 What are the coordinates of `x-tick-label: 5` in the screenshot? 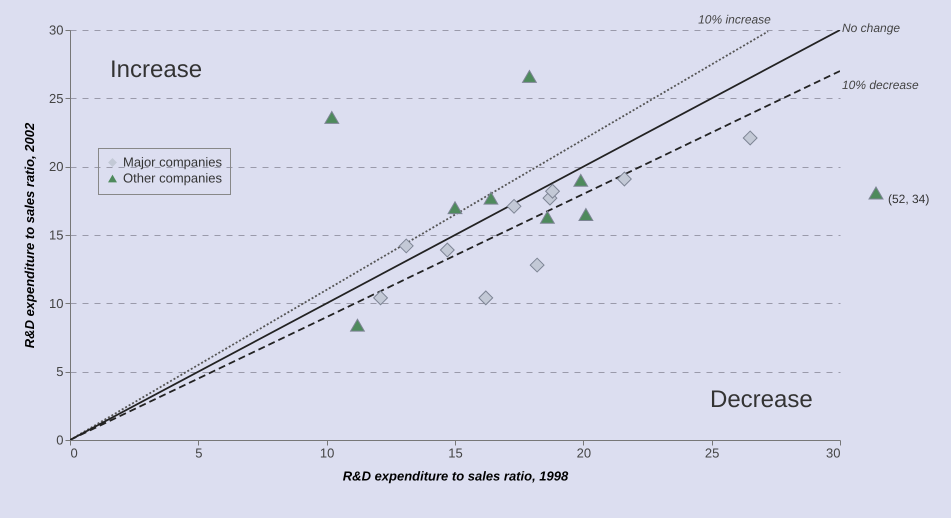 It's located at (198, 453).